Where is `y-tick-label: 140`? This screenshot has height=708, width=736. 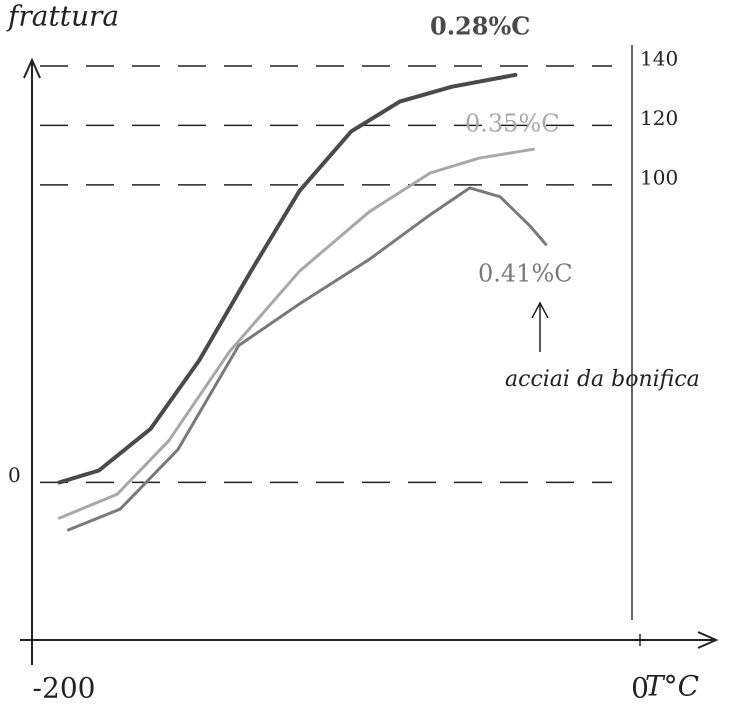
y-tick-label: 140 is located at coordinates (659, 58).